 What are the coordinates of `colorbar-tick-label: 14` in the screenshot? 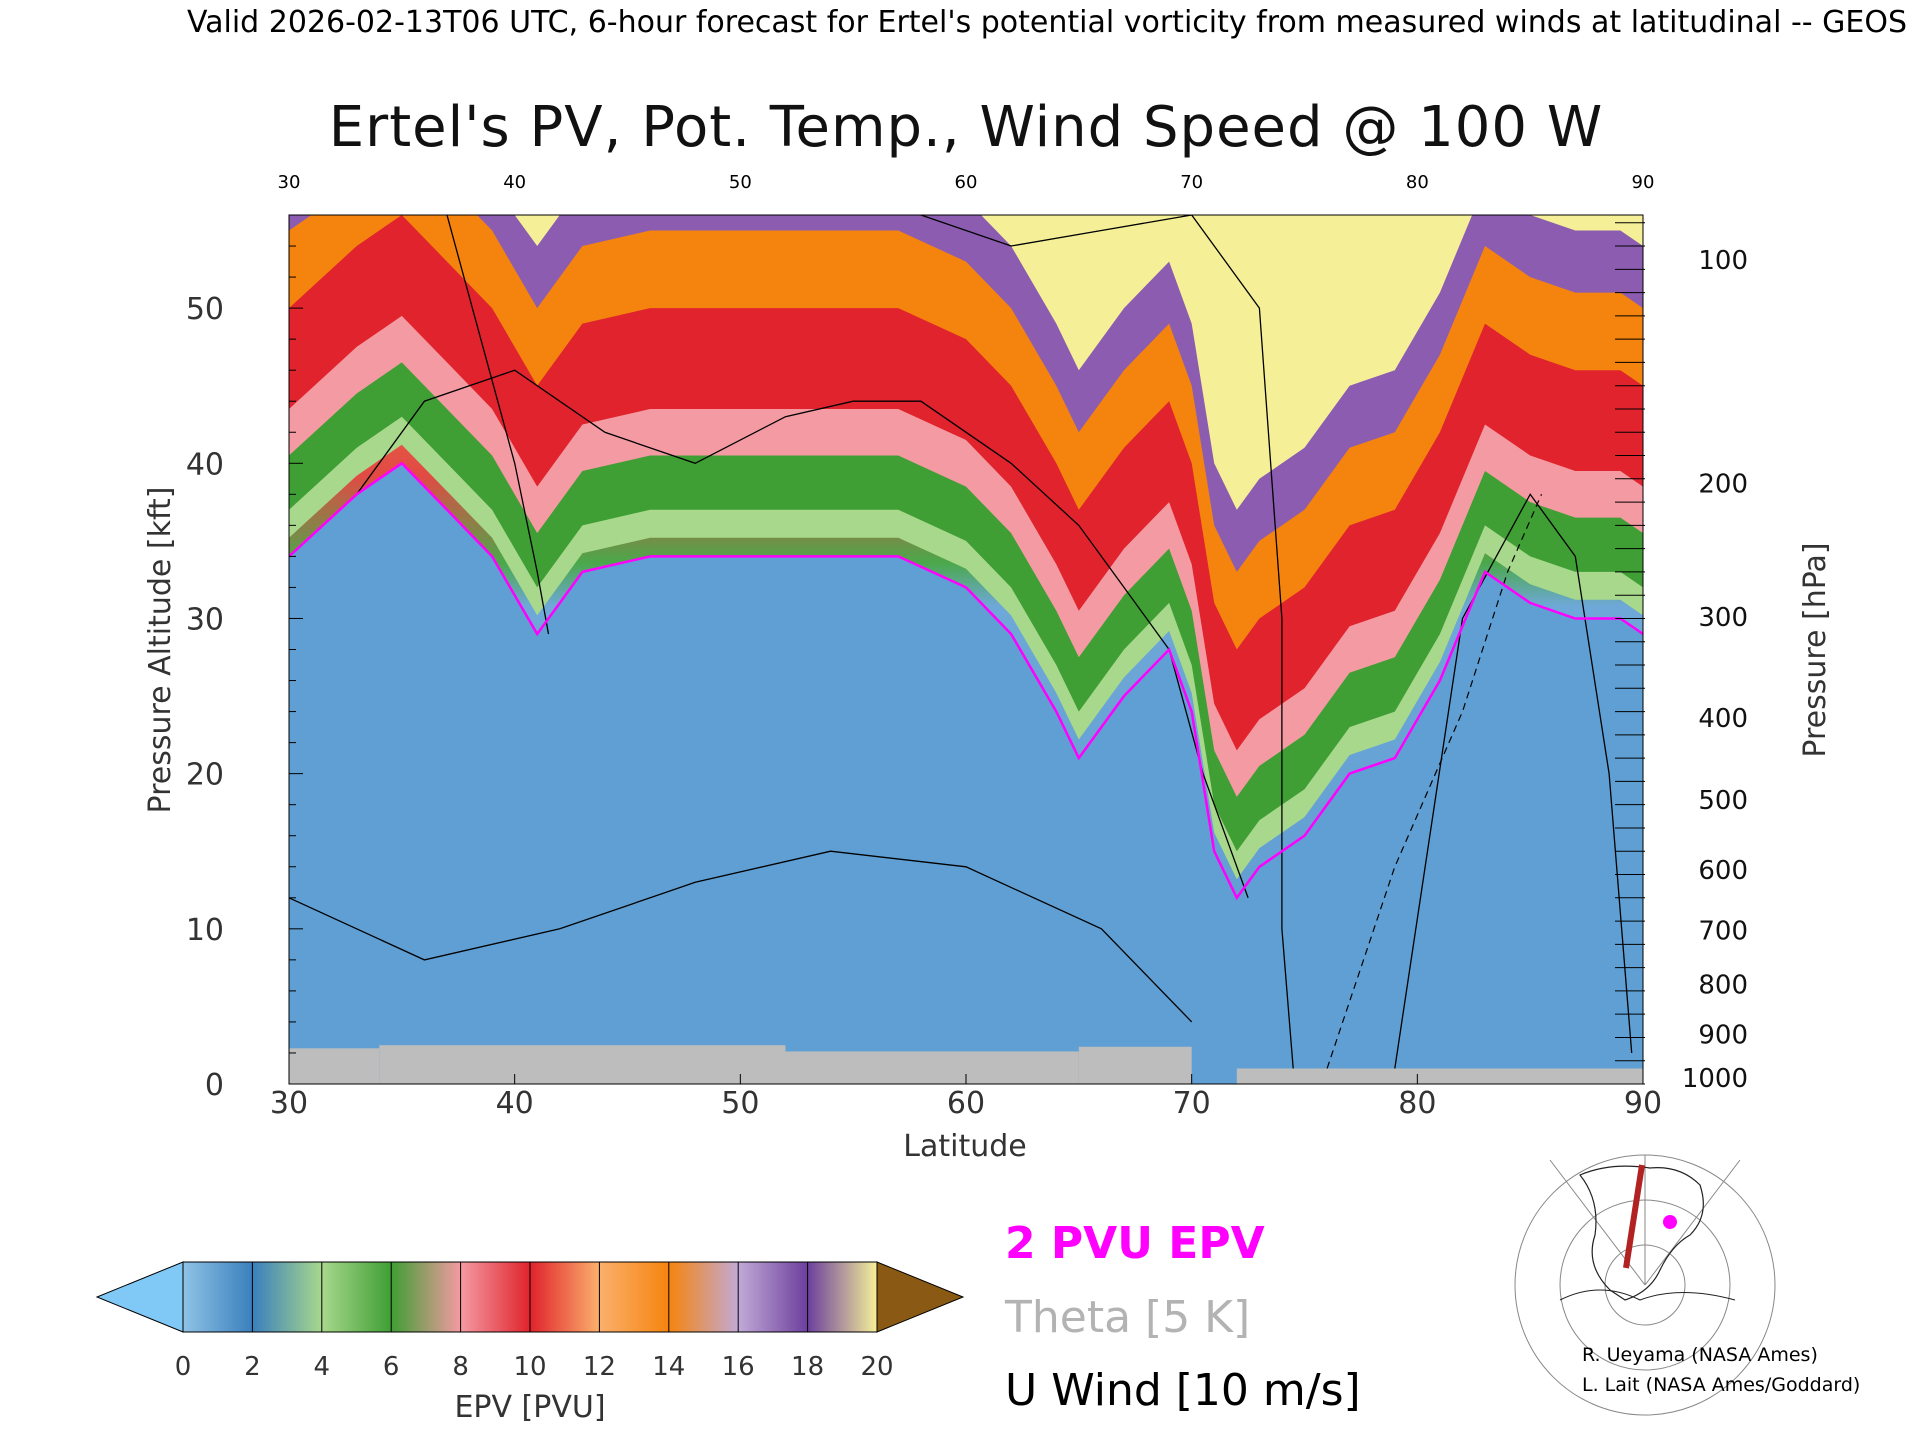 It's located at (668, 1367).